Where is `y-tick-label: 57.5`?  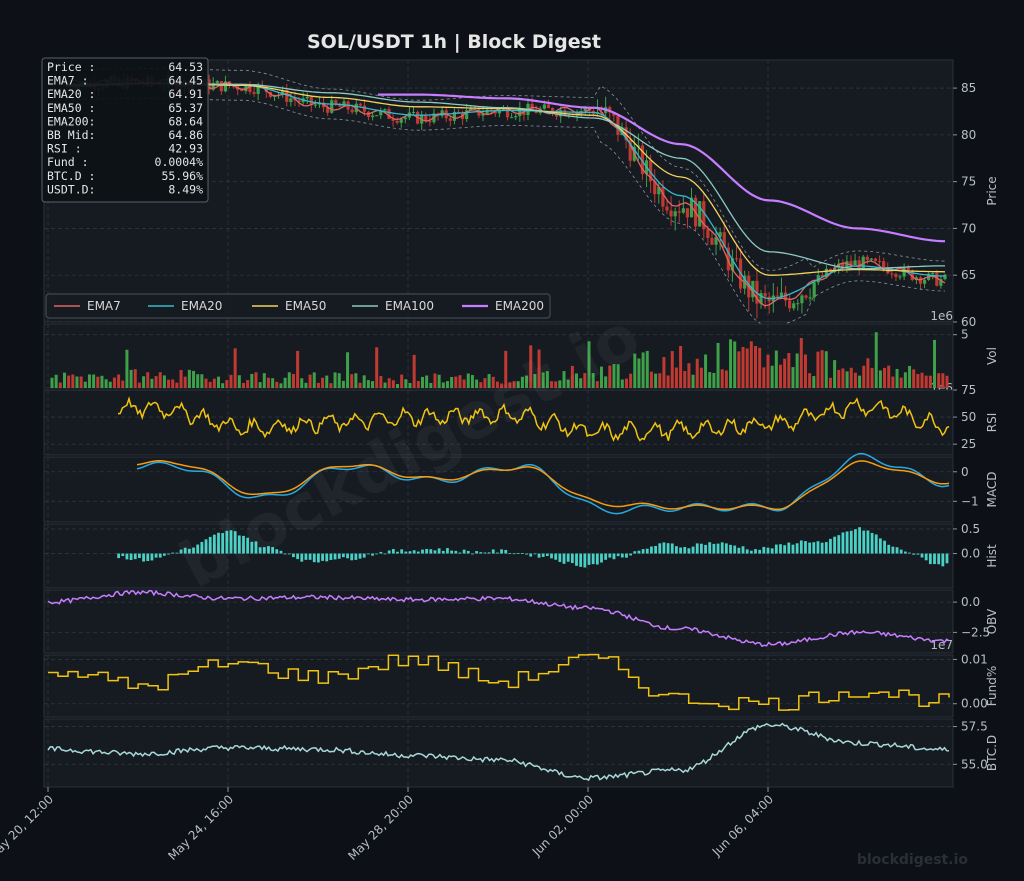 y-tick-label: 57.5 is located at coordinates (974, 727).